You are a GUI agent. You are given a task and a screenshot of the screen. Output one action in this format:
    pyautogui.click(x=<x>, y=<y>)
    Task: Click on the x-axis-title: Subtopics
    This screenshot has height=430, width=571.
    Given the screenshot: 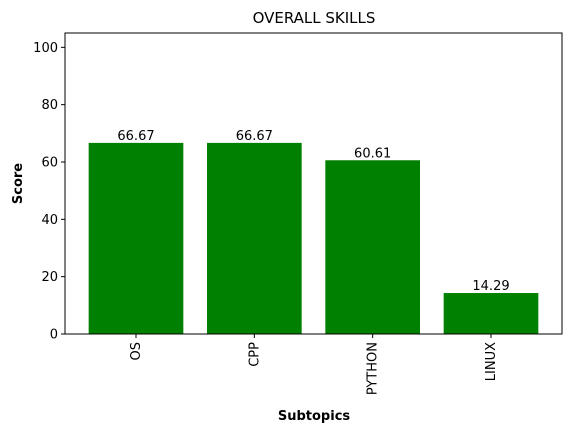 What is the action you would take?
    pyautogui.click(x=314, y=416)
    